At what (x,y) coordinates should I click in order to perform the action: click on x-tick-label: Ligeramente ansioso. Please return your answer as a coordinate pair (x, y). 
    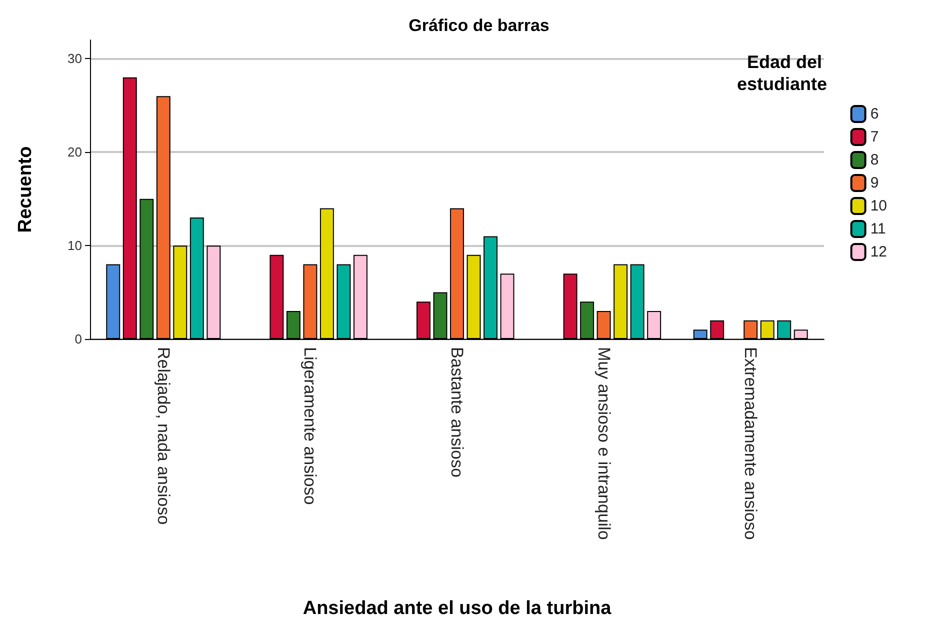
    Looking at the image, I should click on (310, 426).